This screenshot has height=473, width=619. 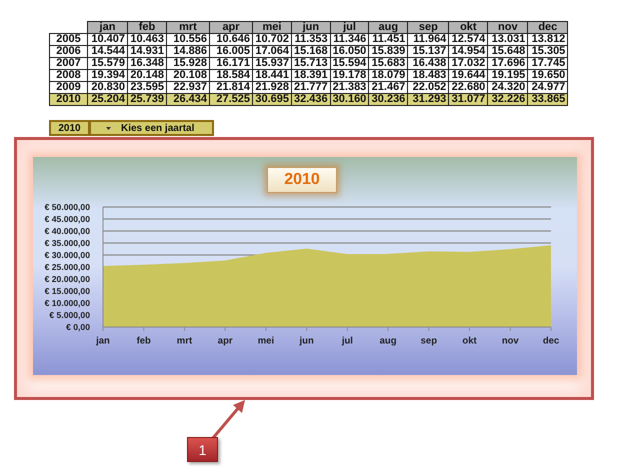 I want to click on data-label: 14.931, so click(x=147, y=51).